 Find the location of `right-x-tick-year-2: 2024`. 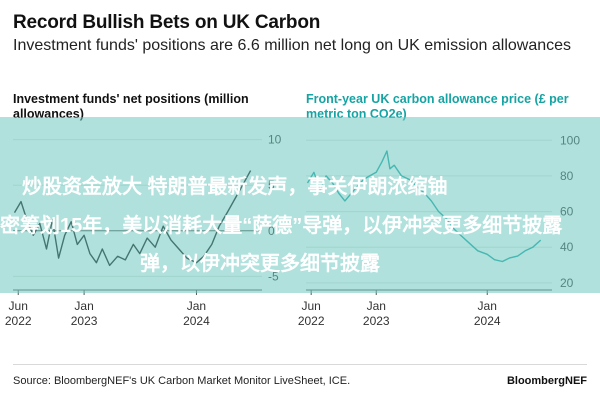

right-x-tick-year-2: 2024 is located at coordinates (487, 321).